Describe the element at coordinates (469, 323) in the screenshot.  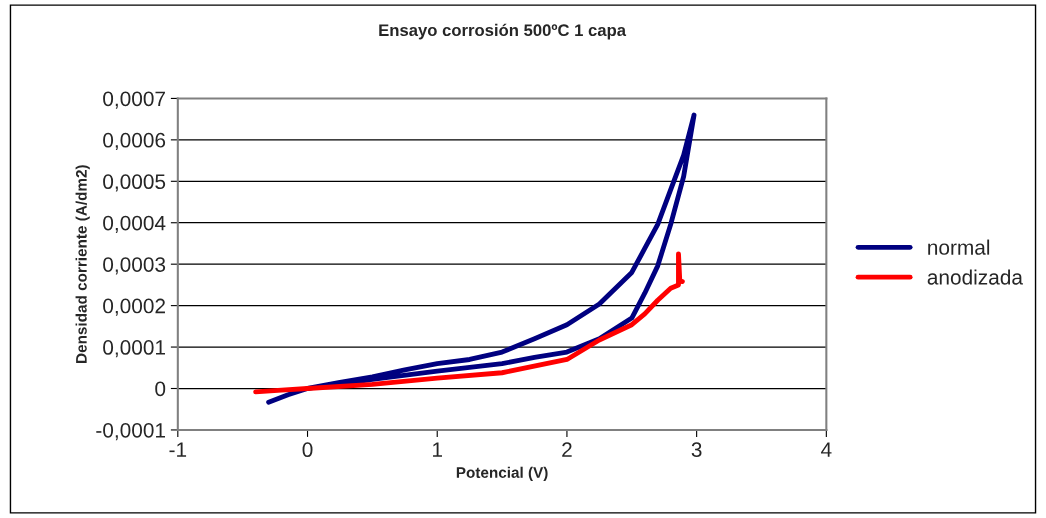
I see `line-series` at that location.